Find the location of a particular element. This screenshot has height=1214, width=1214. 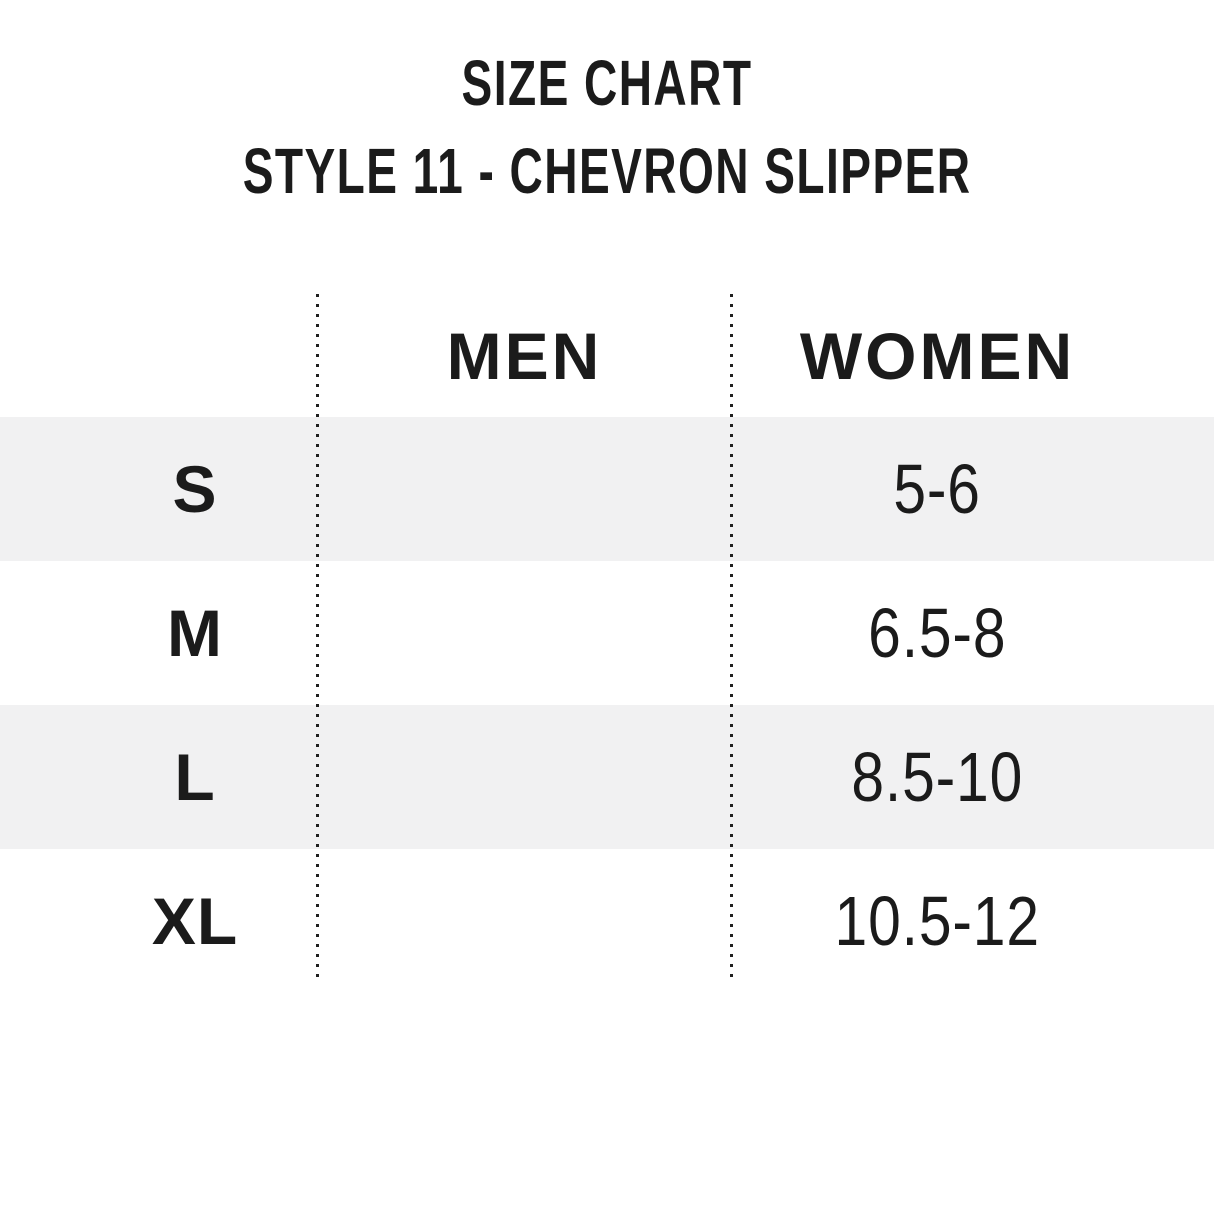

size-label: M is located at coordinates (195, 633).